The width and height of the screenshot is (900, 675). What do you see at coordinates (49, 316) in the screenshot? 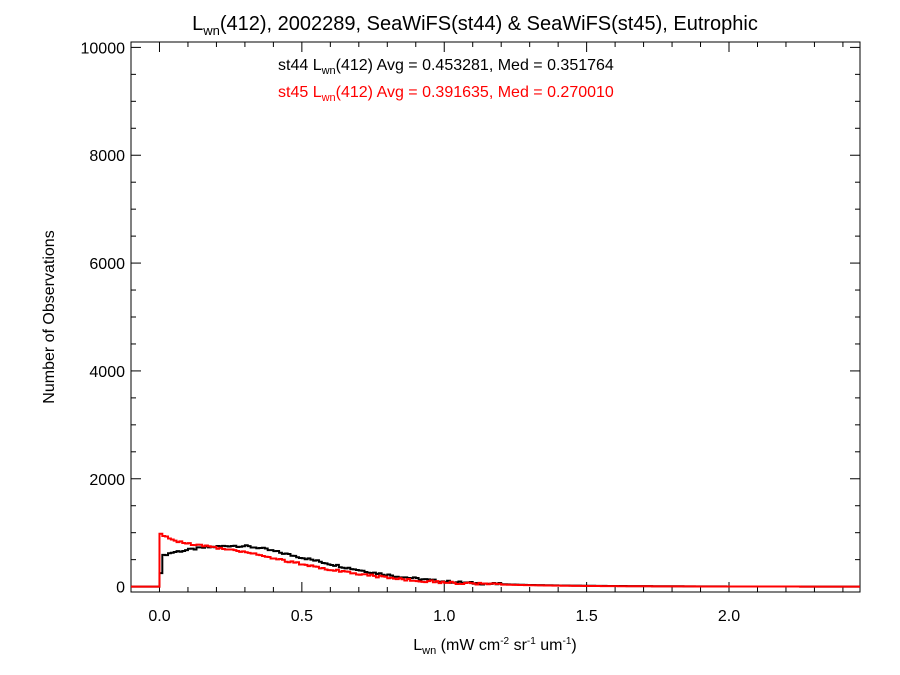
I see `y-axis-label: Number of Observations` at bounding box center [49, 316].